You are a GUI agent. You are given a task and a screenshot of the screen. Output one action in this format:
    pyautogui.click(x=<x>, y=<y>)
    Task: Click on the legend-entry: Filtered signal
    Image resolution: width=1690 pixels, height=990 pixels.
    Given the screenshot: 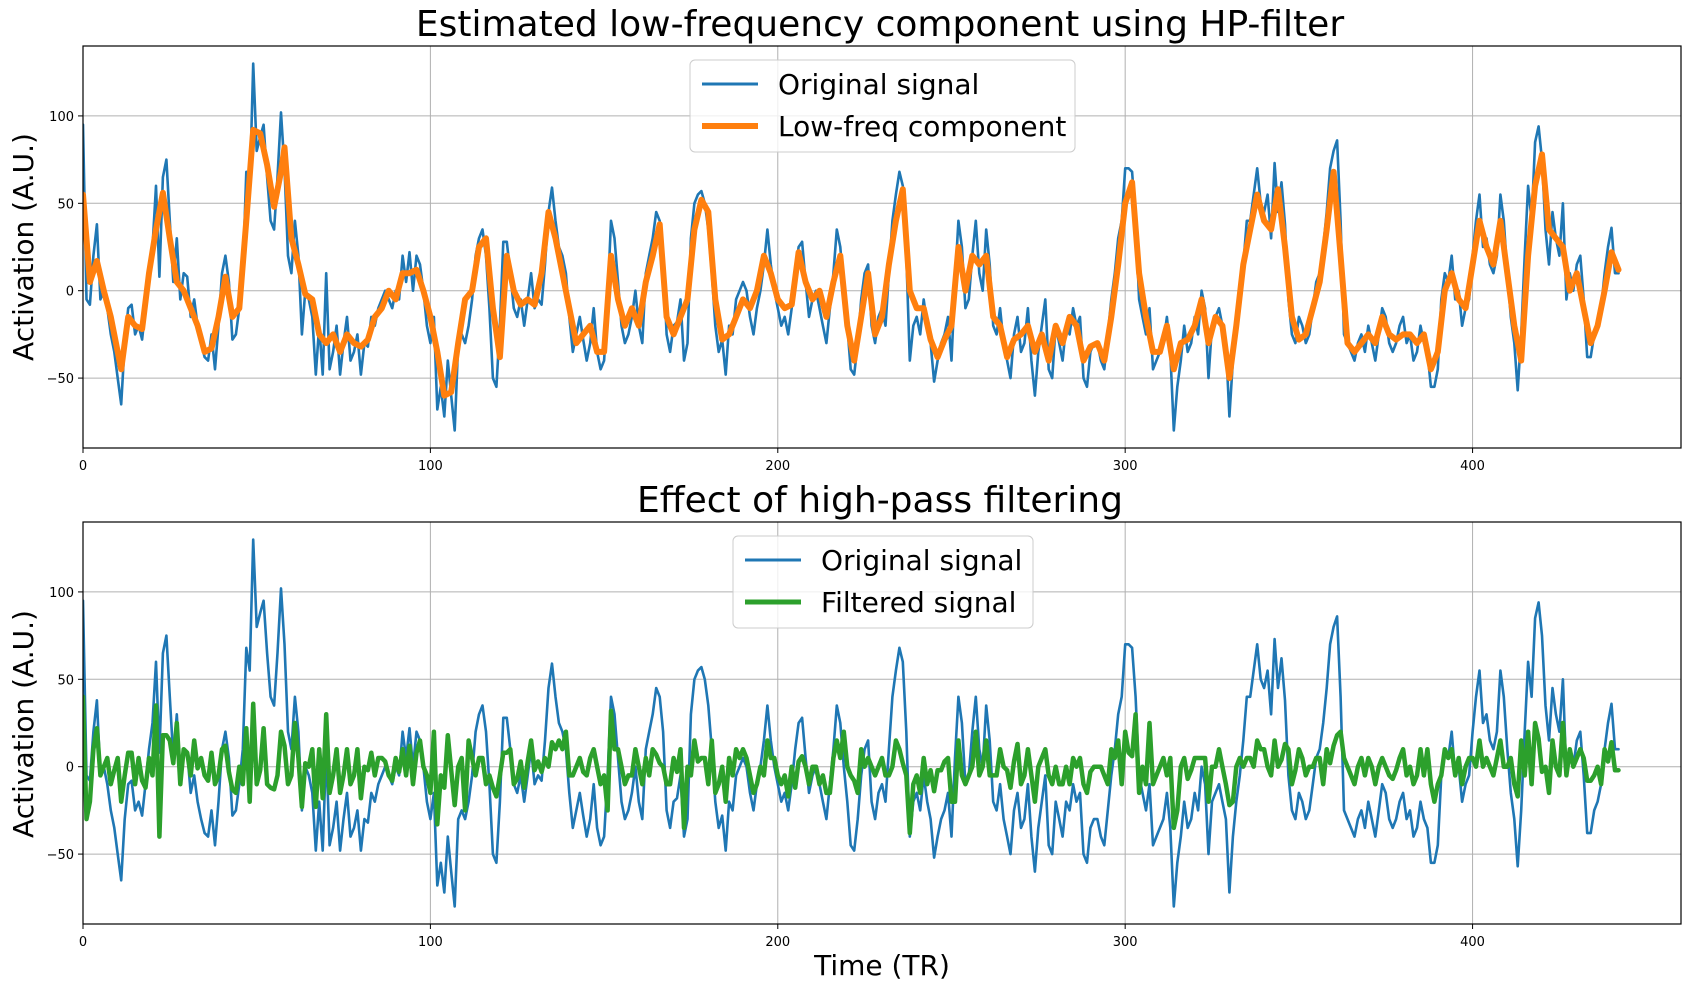 What is the action you would take?
    pyautogui.click(x=918, y=602)
    